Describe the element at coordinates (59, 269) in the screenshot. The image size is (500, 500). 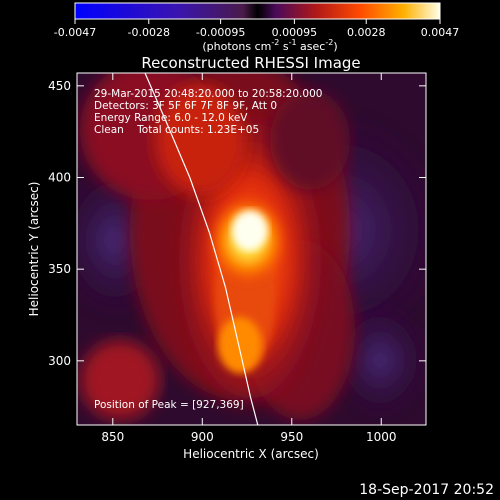
I see `y-tick-label: 350` at that location.